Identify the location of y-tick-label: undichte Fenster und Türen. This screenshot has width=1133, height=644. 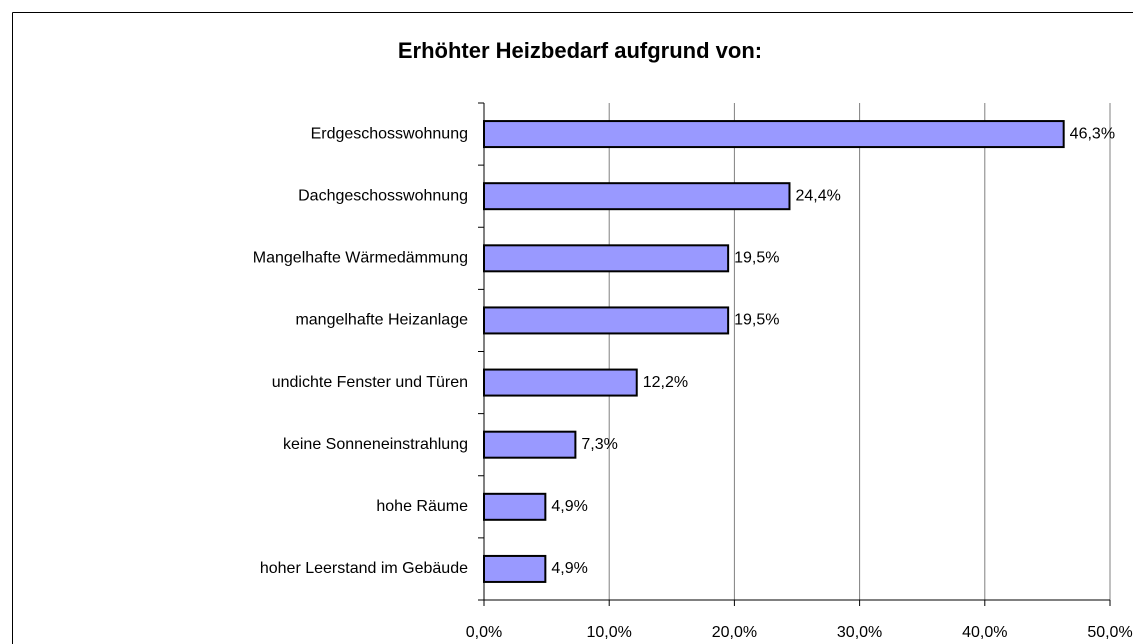
(370, 382).